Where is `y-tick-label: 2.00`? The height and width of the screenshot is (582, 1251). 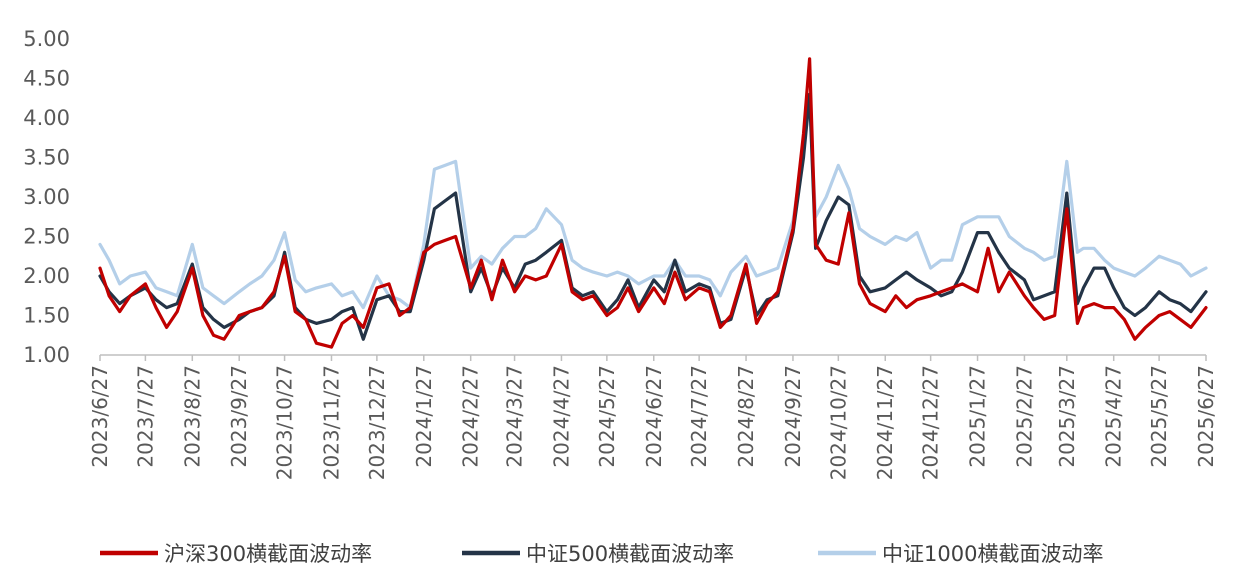
y-tick-label: 2.00 is located at coordinates (46, 276).